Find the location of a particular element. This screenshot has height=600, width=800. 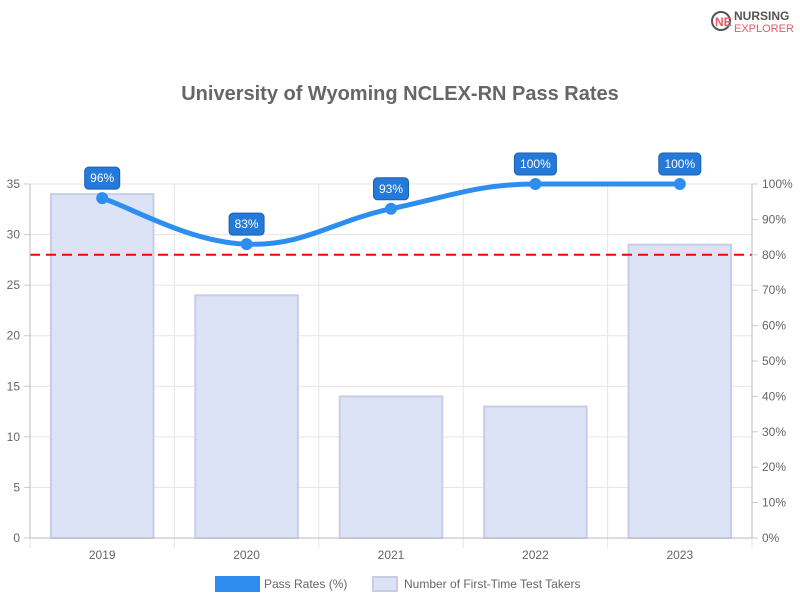

legend-swatch-pass-rates is located at coordinates (237, 584).